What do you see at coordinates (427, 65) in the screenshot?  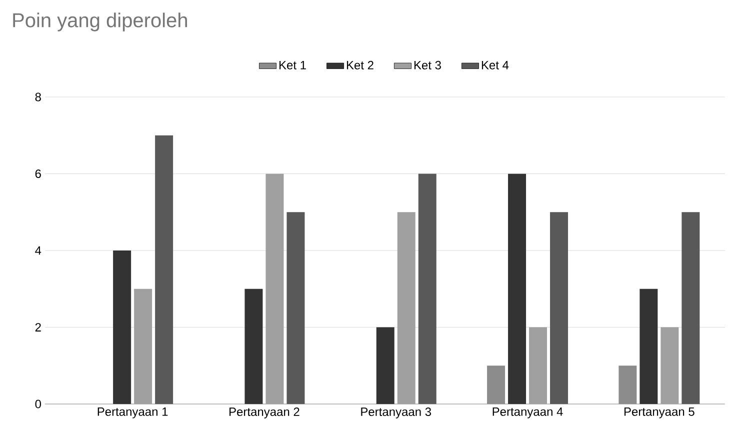 I see `legend-label: Ket 3` at bounding box center [427, 65].